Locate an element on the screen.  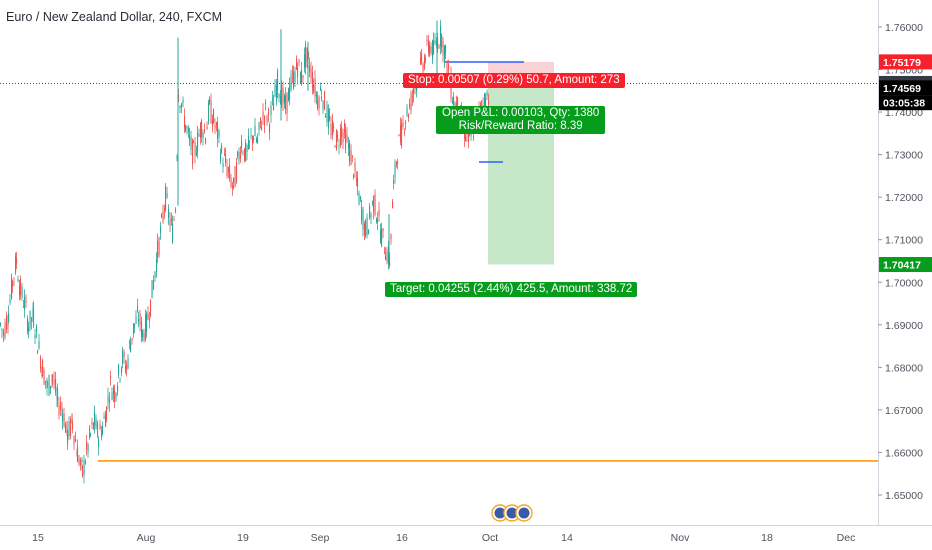
x-tick-label: 16 is located at coordinates (402, 538).